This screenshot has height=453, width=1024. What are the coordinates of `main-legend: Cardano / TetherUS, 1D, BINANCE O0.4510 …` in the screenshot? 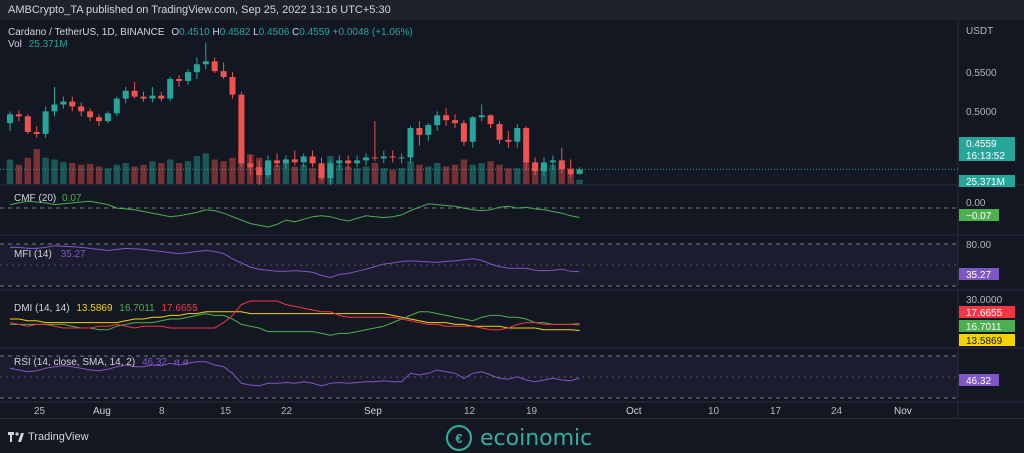 It's located at (210, 32).